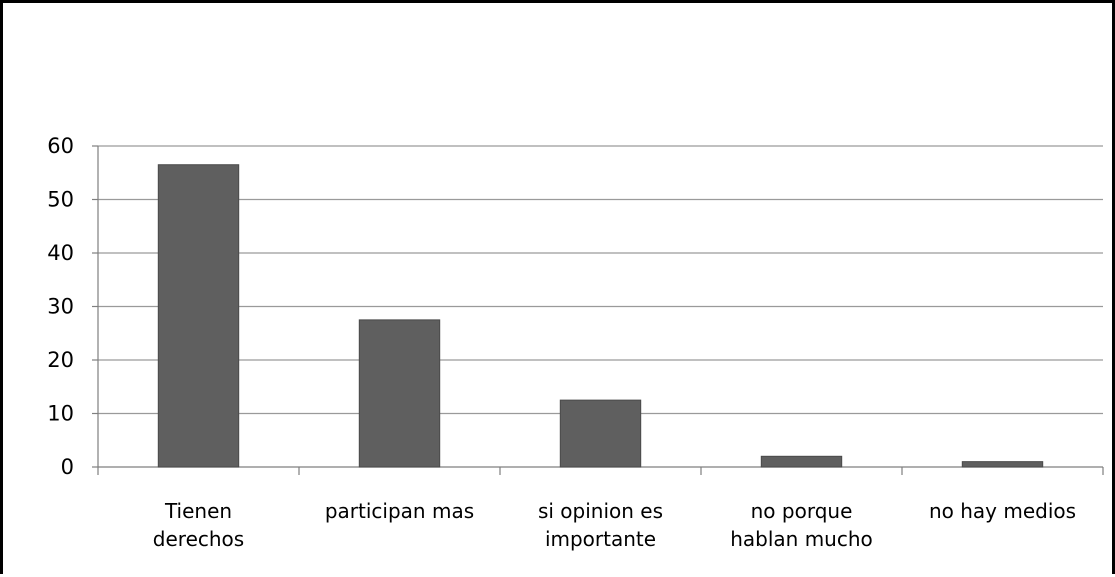 The image size is (1115, 577). Describe the element at coordinates (60, 146) in the screenshot. I see `y-tick-label: 60` at that location.